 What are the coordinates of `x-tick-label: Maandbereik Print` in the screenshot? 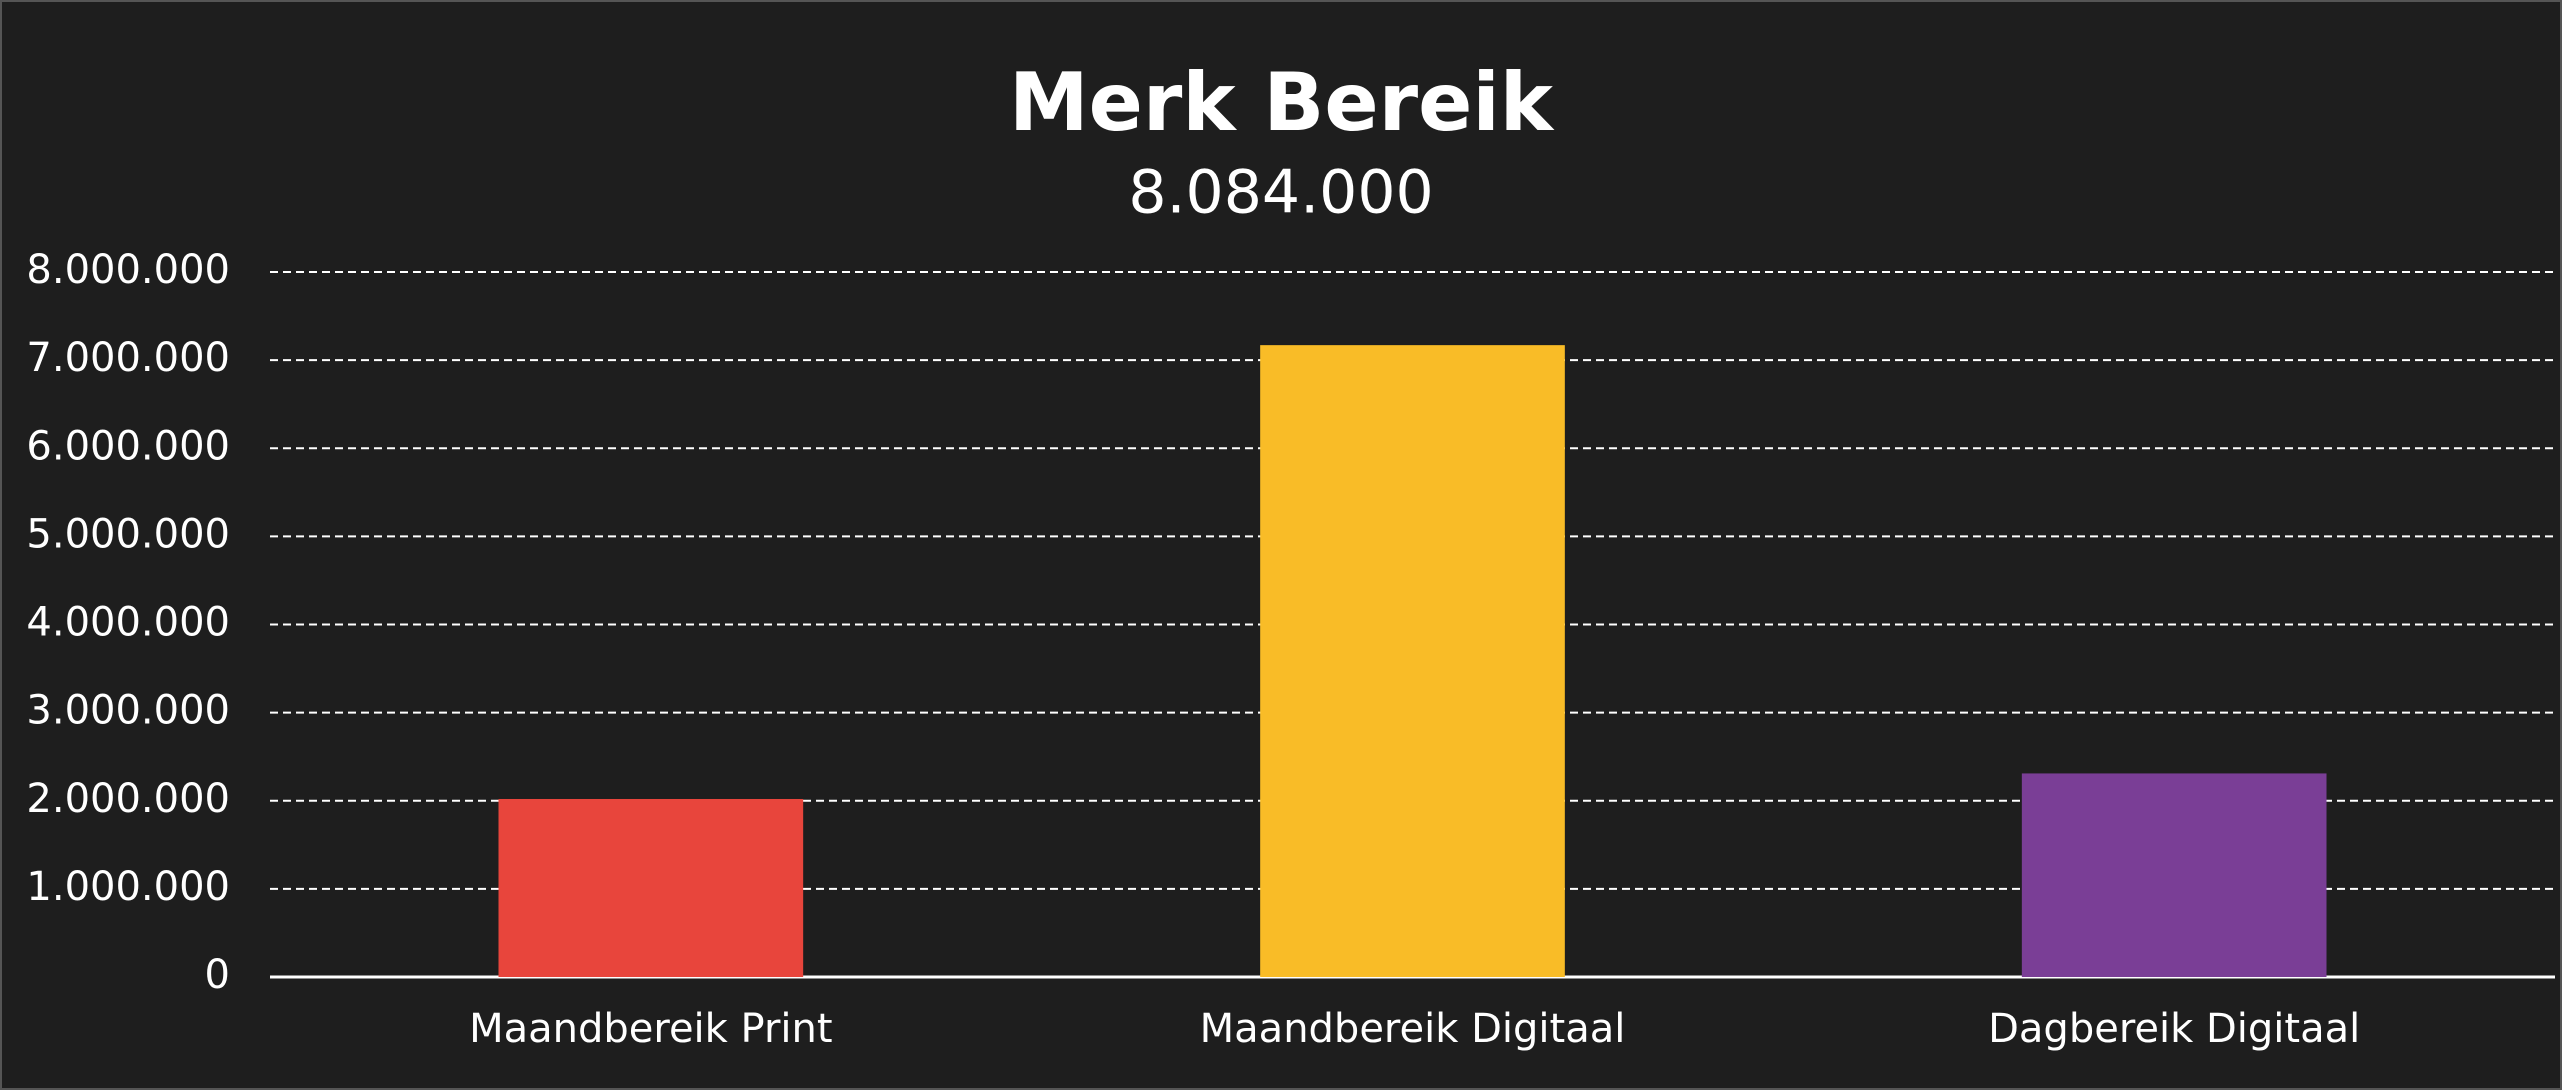 It's located at (650, 1029).